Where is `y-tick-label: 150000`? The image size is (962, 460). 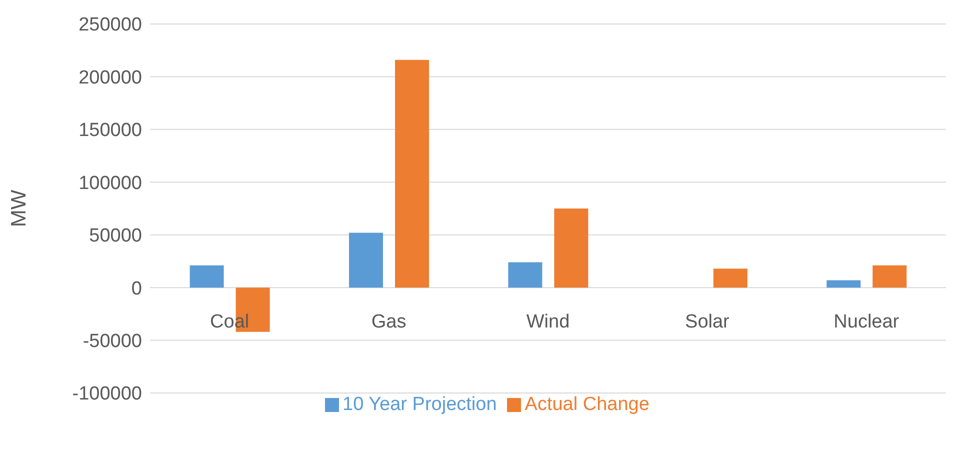 y-tick-label: 150000 is located at coordinates (110, 131).